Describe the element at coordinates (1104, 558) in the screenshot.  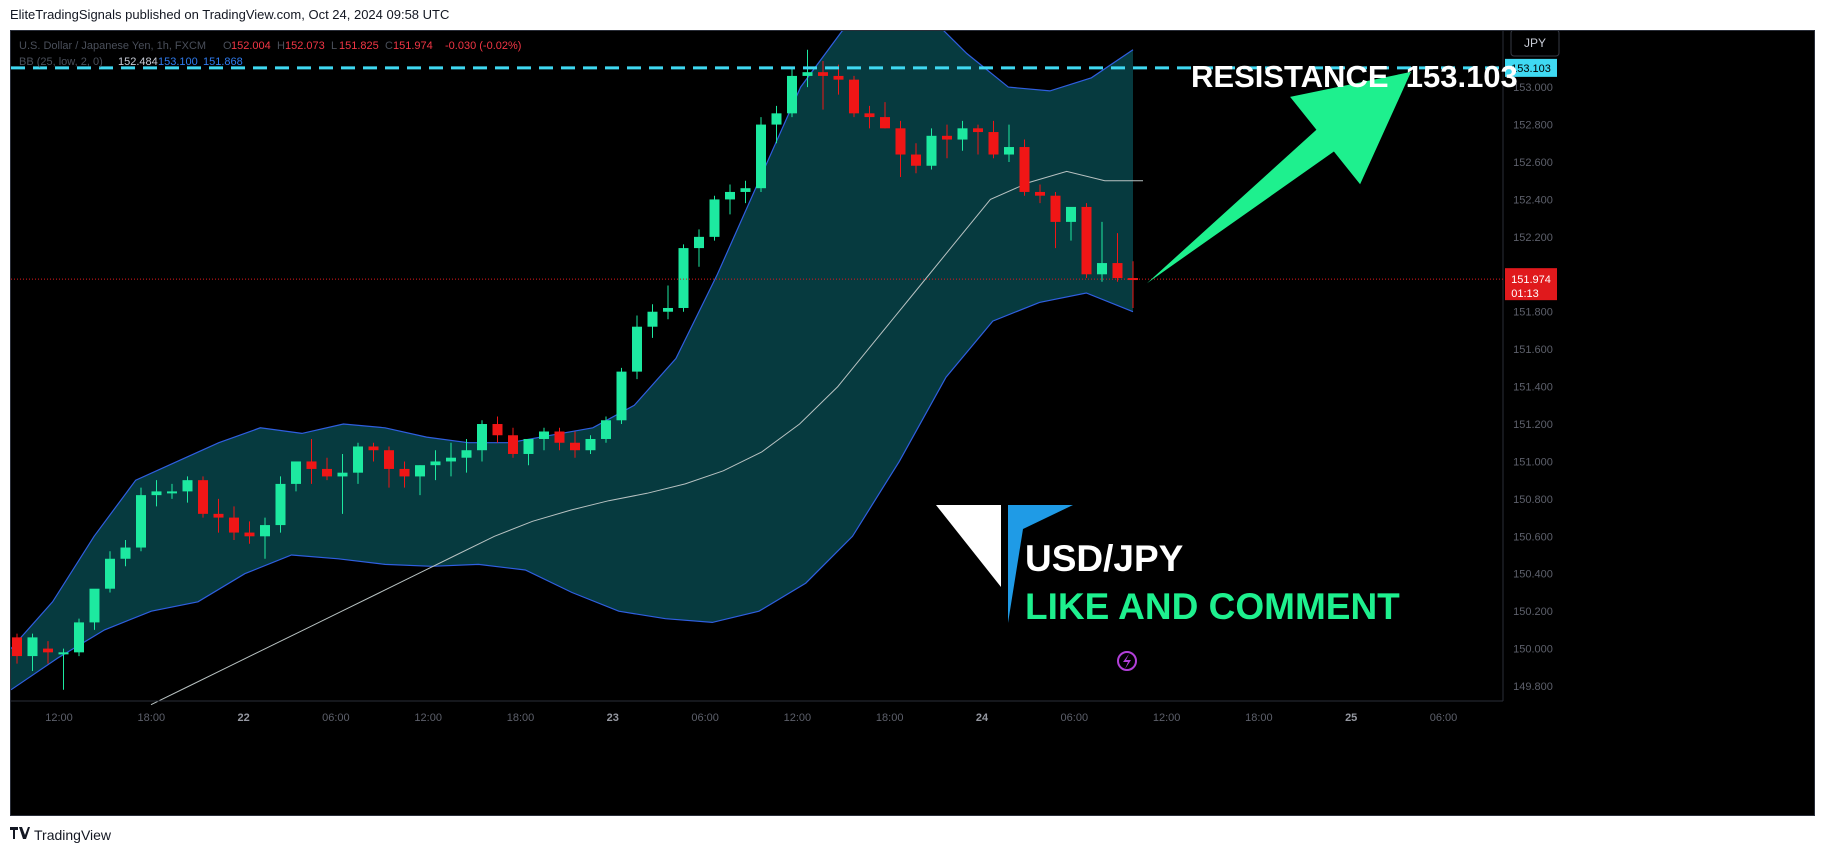
I see `pair-annotation: USD/JPY` at that location.